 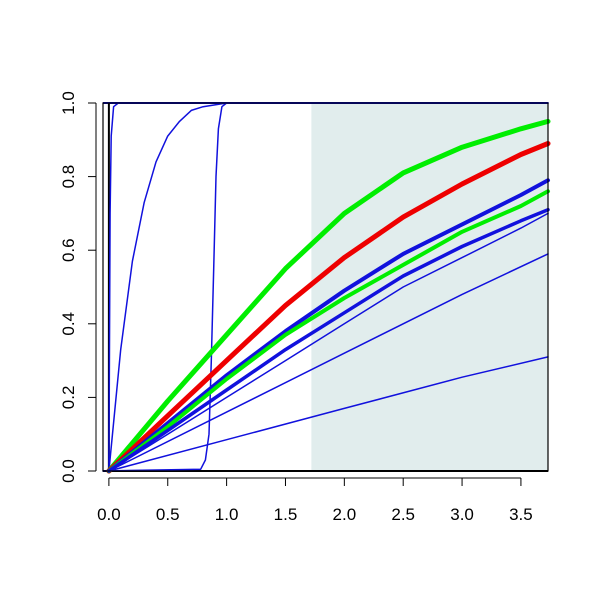 I want to click on y-tick-label-4: 0.8, so click(x=68, y=177).